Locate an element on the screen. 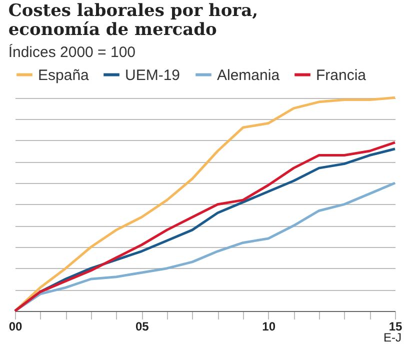 The width and height of the screenshot is (414, 345). legend-label: UEM-19 is located at coordinates (152, 75).